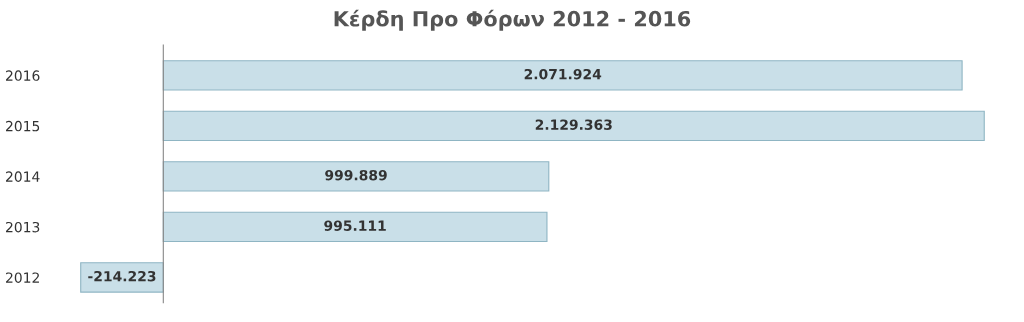 The width and height of the screenshot is (1024, 322). I want to click on data-label: 2.129.363, so click(573, 124).